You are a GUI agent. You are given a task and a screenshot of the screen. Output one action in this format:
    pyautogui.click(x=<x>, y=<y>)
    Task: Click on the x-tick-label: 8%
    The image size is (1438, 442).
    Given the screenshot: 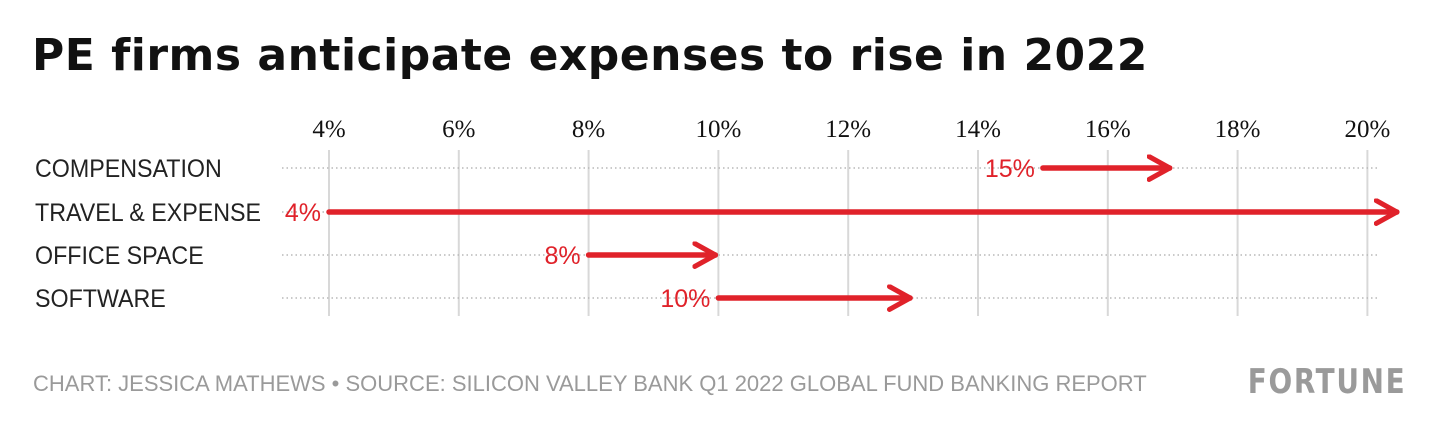 What is the action you would take?
    pyautogui.click(x=588, y=129)
    